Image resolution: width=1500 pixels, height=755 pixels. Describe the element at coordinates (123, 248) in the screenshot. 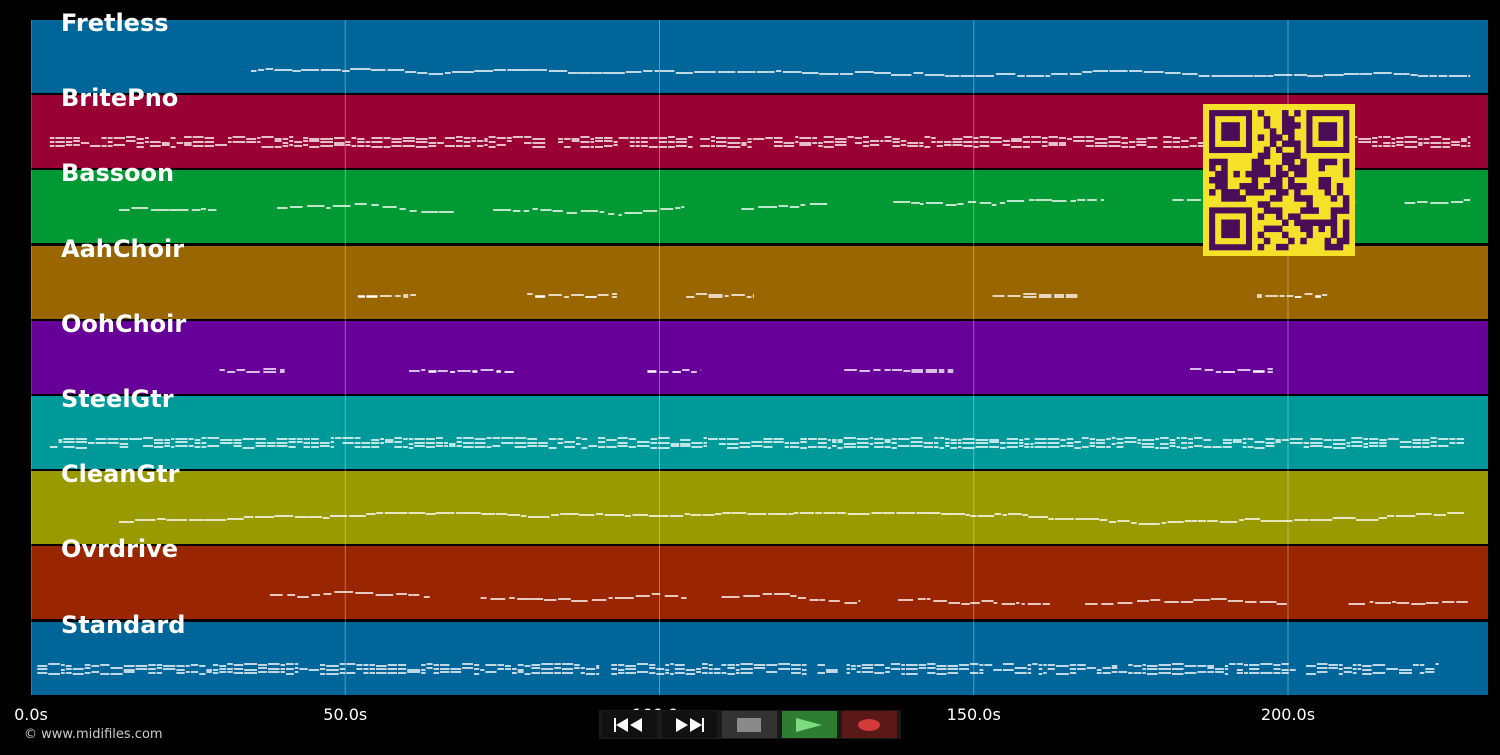

I see `track-label: AahChoir` at that location.